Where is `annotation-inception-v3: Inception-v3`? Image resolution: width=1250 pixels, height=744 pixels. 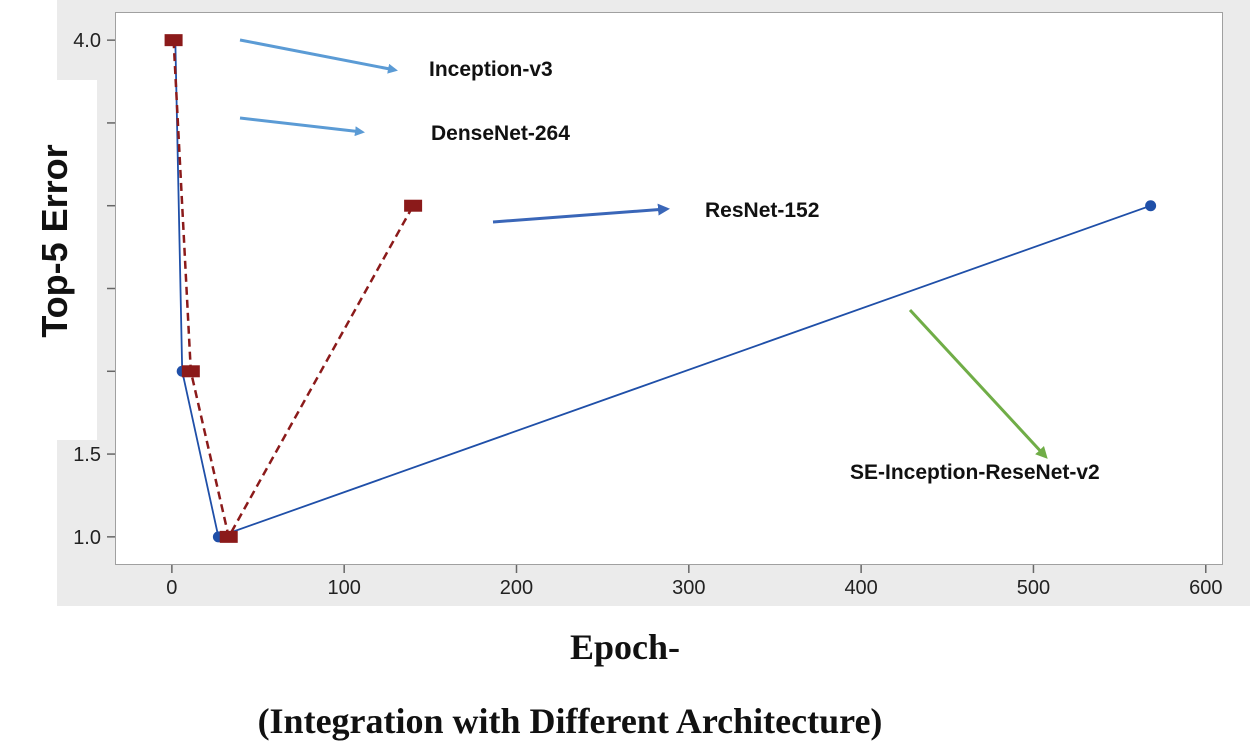 annotation-inception-v3: Inception-v3 is located at coordinates (491, 69).